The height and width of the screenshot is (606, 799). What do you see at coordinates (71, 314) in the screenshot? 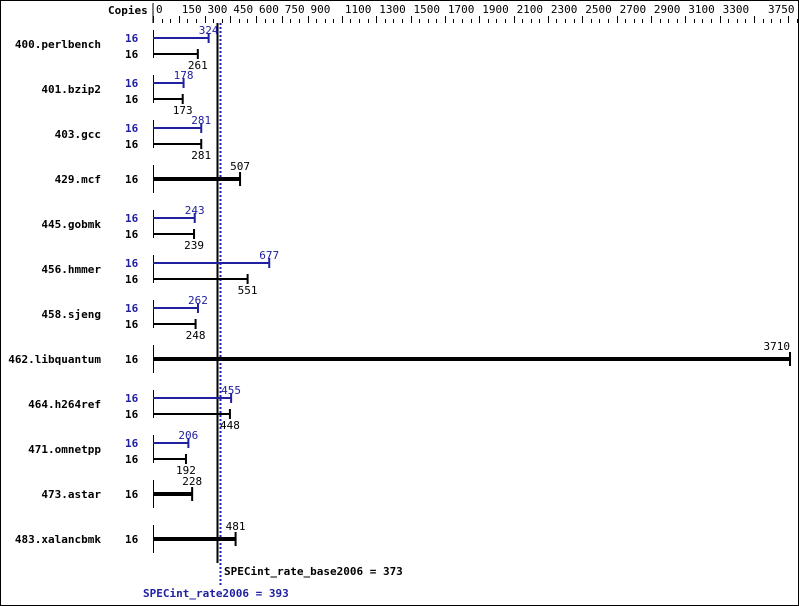
I see `benchmark-name: 458.sjeng` at bounding box center [71, 314].